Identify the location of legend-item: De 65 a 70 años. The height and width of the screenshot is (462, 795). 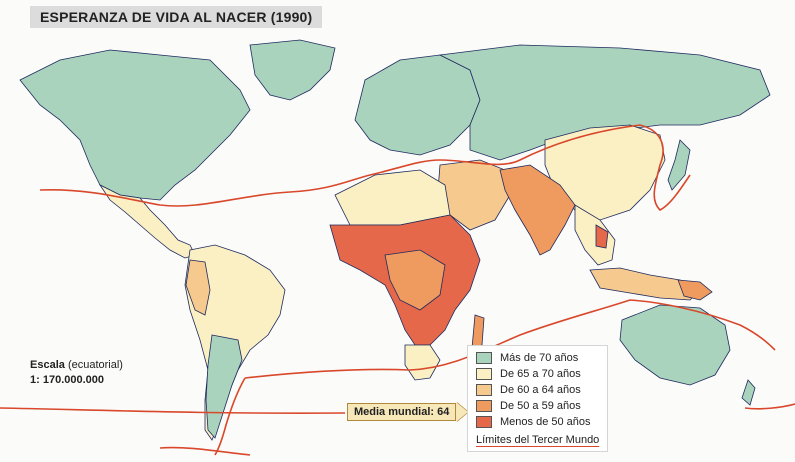
(537, 374).